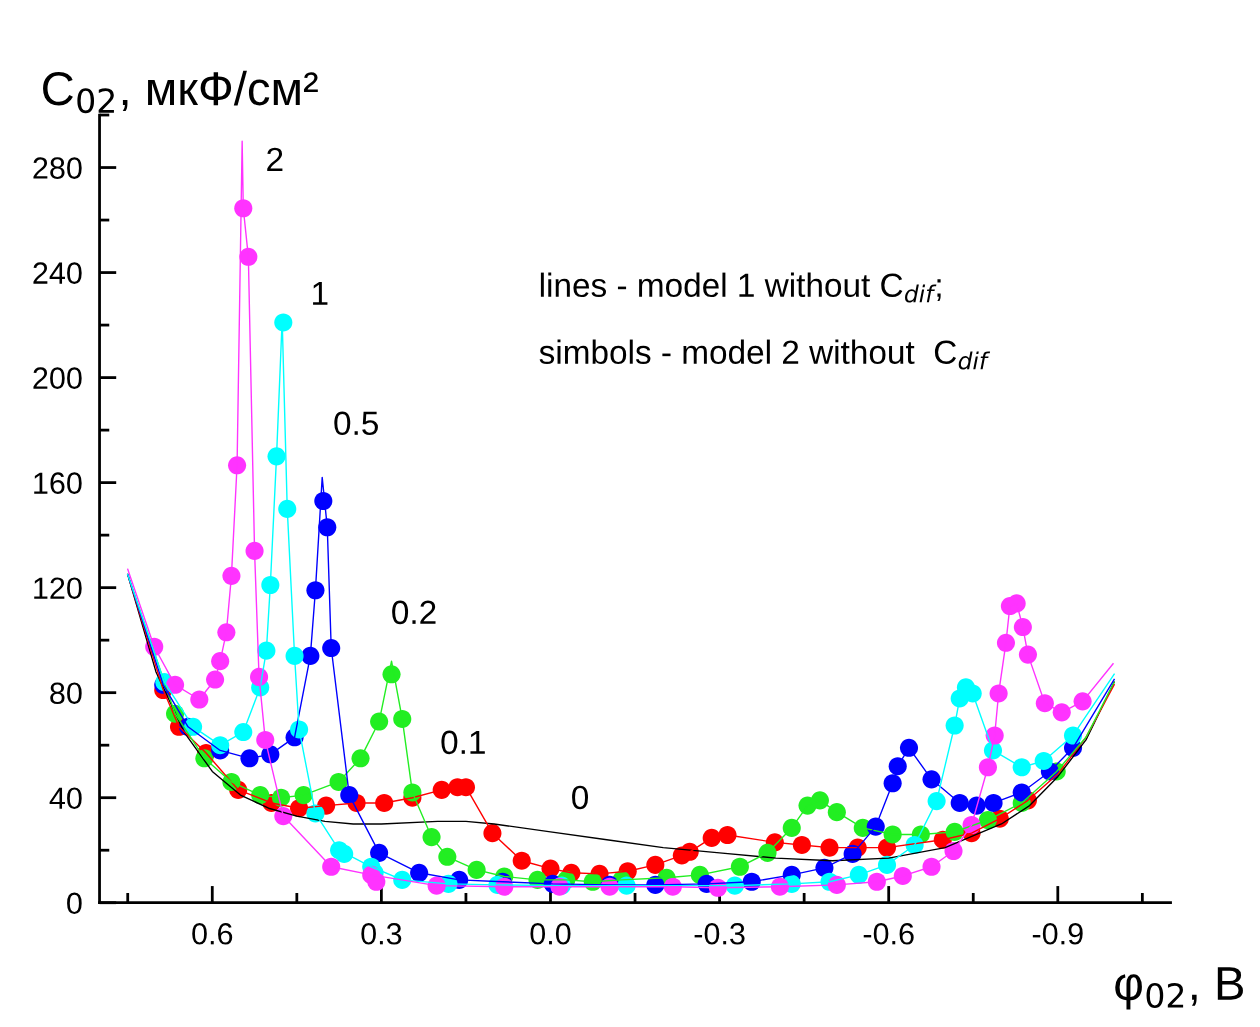  Describe the element at coordinates (381, 933) in the screenshot. I see `x-tick-label: 0.3` at that location.